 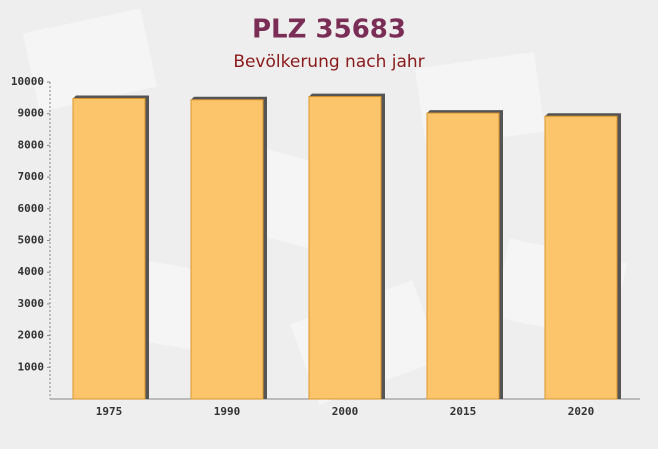 What do you see at coordinates (345, 411) in the screenshot?
I see `x-tick-label: 2000` at bounding box center [345, 411].